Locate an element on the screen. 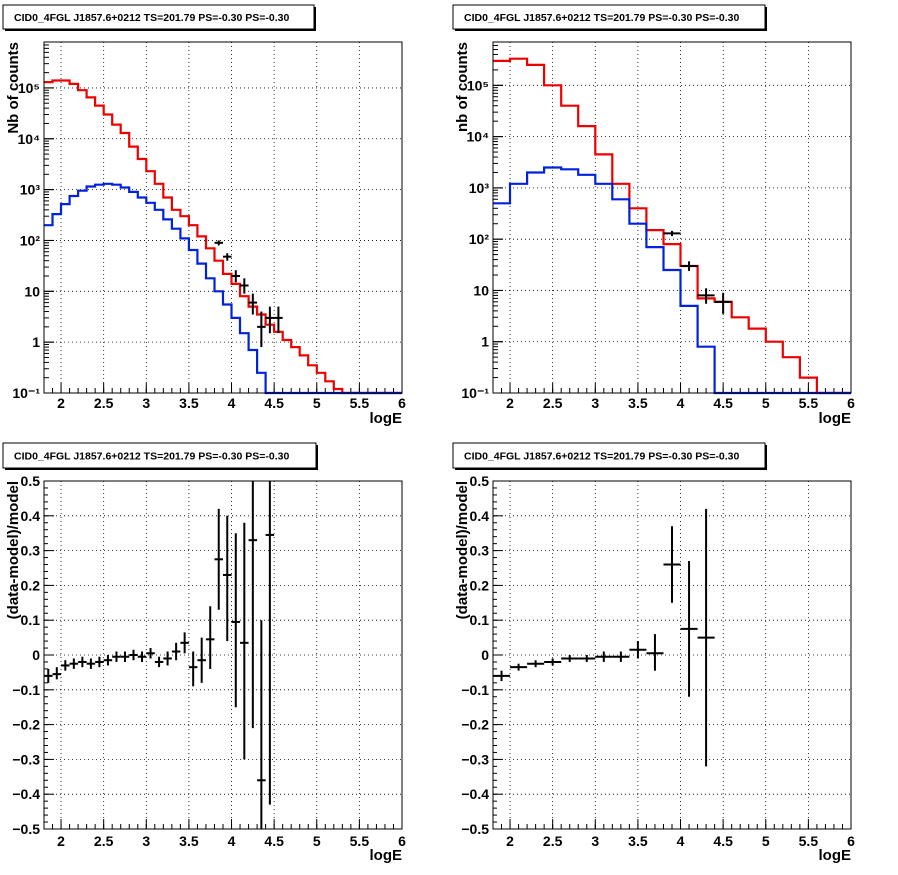 The width and height of the screenshot is (898, 875). y-tick-label: 10⁴ is located at coordinates (29, 139).